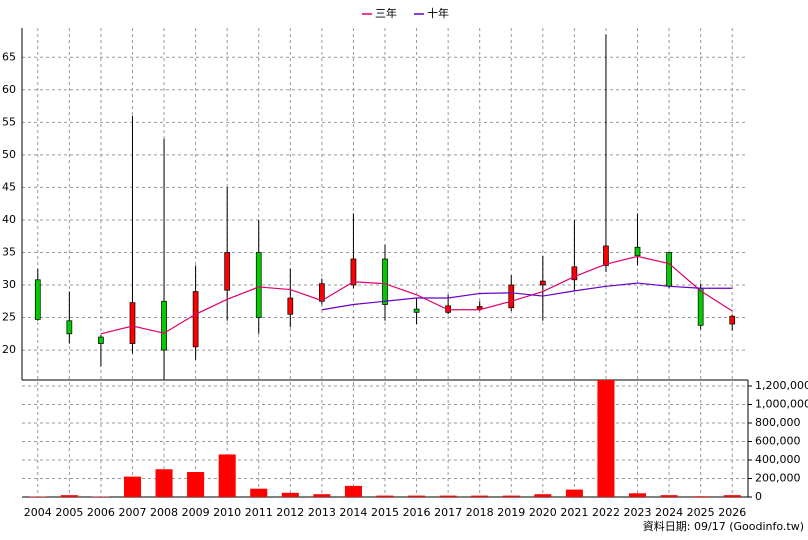 This screenshot has width=808, height=540. I want to click on x-tick-label: 2010, so click(227, 512).